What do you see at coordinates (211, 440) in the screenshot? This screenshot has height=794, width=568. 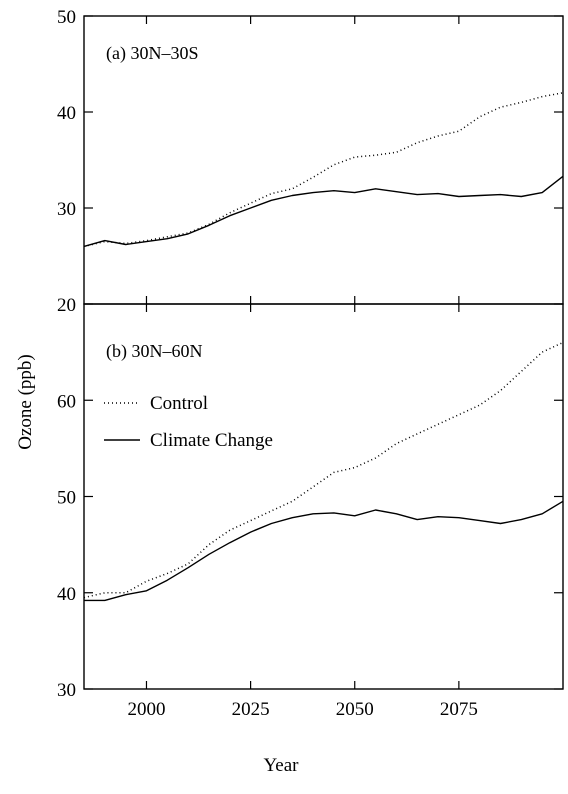 I see `legend-climate-change-label: Climate Change` at bounding box center [211, 440].